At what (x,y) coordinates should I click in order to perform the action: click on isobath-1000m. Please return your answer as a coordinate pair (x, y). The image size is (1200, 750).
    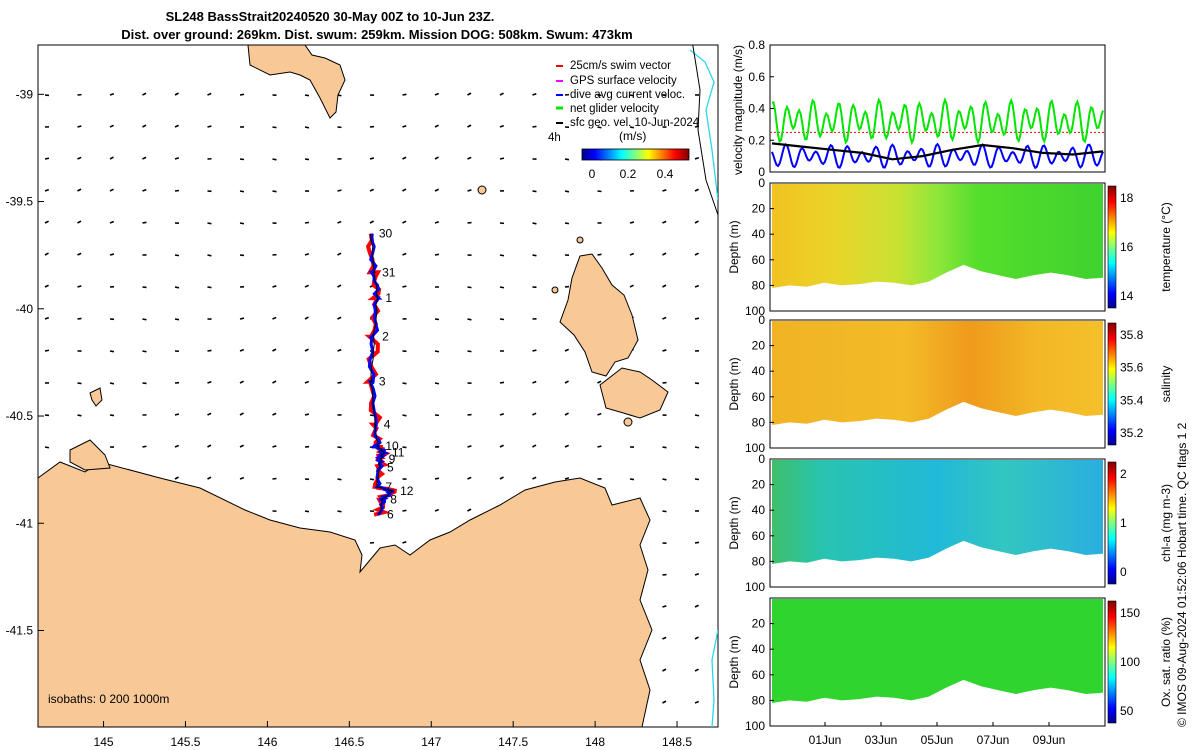
    Looking at the image, I should click on (703, 125).